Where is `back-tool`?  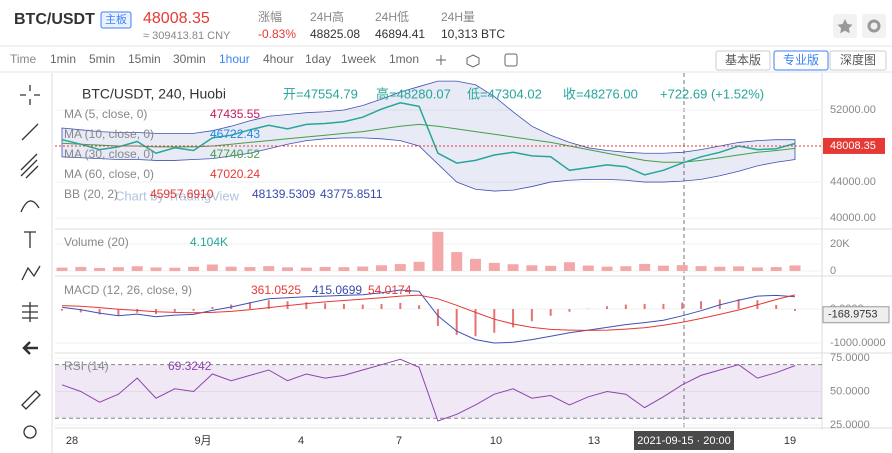
back-tool is located at coordinates (30, 348).